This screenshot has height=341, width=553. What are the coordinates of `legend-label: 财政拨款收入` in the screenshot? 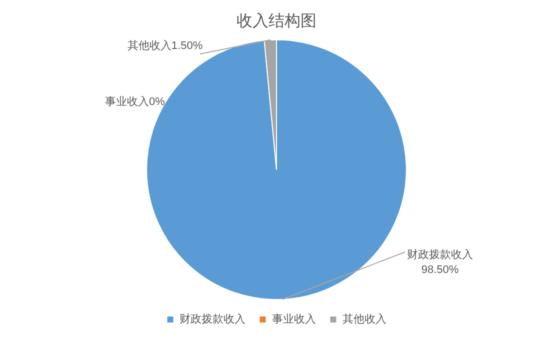 It's located at (212, 319).